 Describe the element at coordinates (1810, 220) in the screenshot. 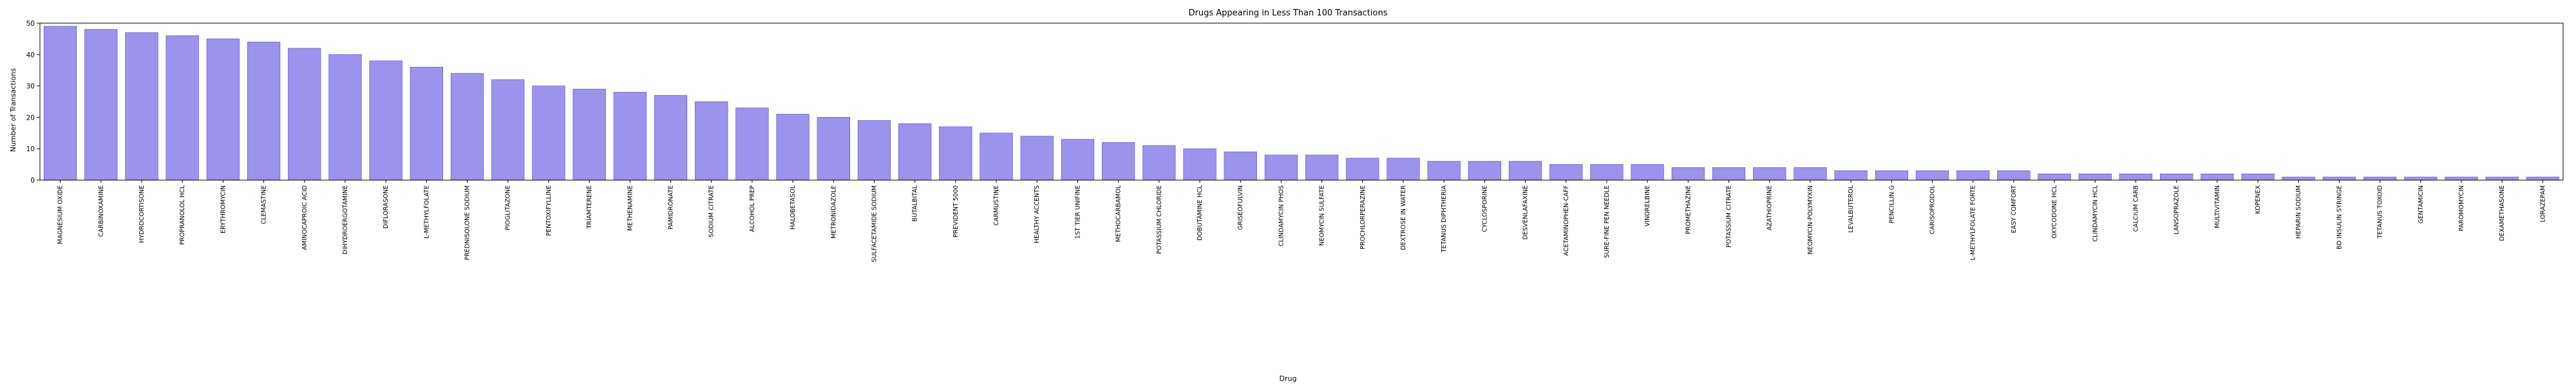

I see `x-tick-label: NEOMYCIN-POLYMYXIN` at that location.